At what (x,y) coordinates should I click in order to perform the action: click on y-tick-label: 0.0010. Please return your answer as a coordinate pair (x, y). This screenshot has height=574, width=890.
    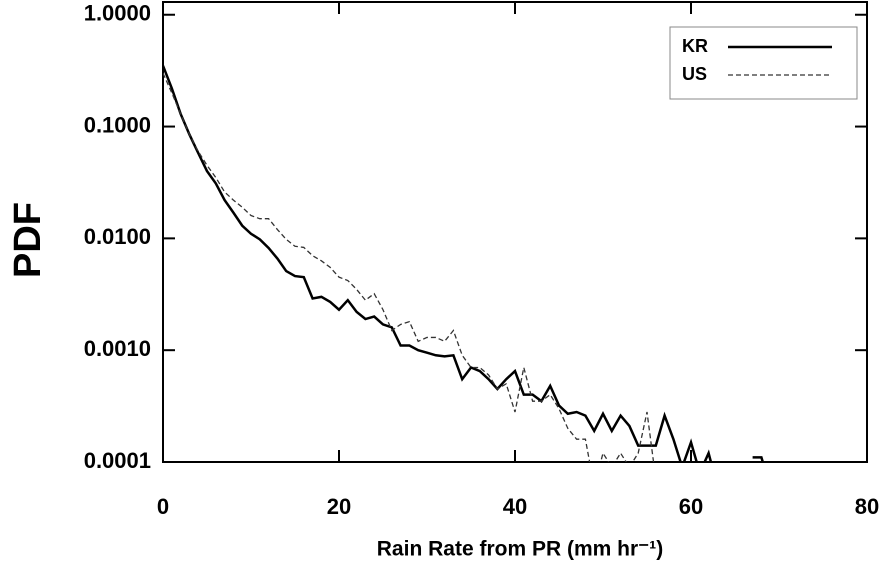
    Looking at the image, I should click on (117, 348).